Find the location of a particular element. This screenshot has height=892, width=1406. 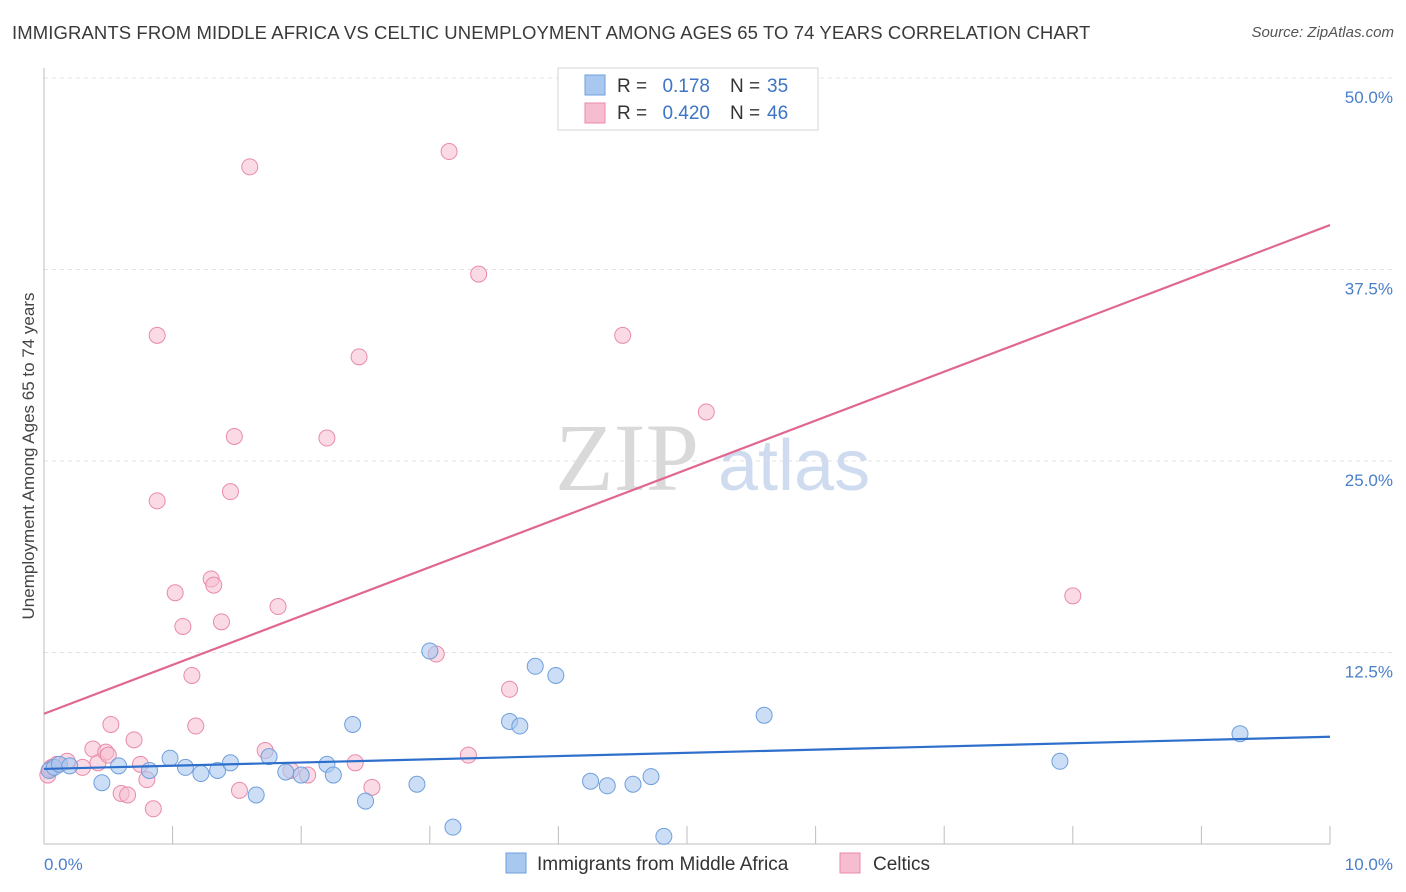

legend-item-celtics-swatch is located at coordinates (850, 863).